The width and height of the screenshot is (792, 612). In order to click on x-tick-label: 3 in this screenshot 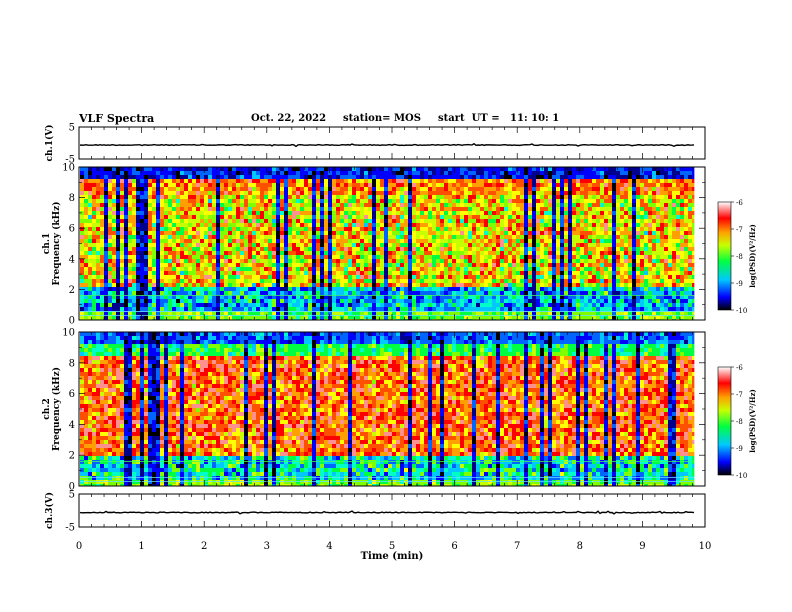, I will do `click(267, 546)`.